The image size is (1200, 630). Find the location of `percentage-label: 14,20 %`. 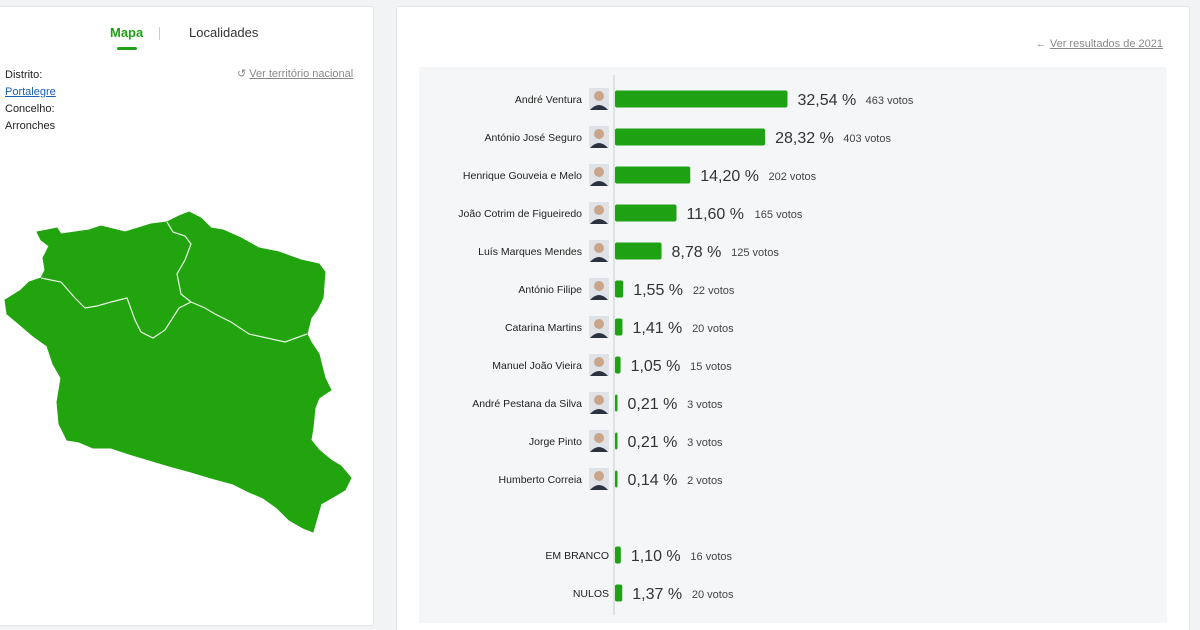

percentage-label: 14,20 % is located at coordinates (729, 176).